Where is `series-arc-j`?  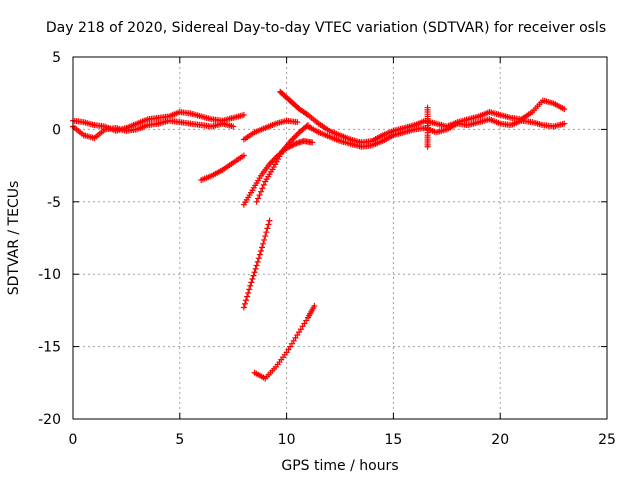 series-arc-j is located at coordinates (284, 342).